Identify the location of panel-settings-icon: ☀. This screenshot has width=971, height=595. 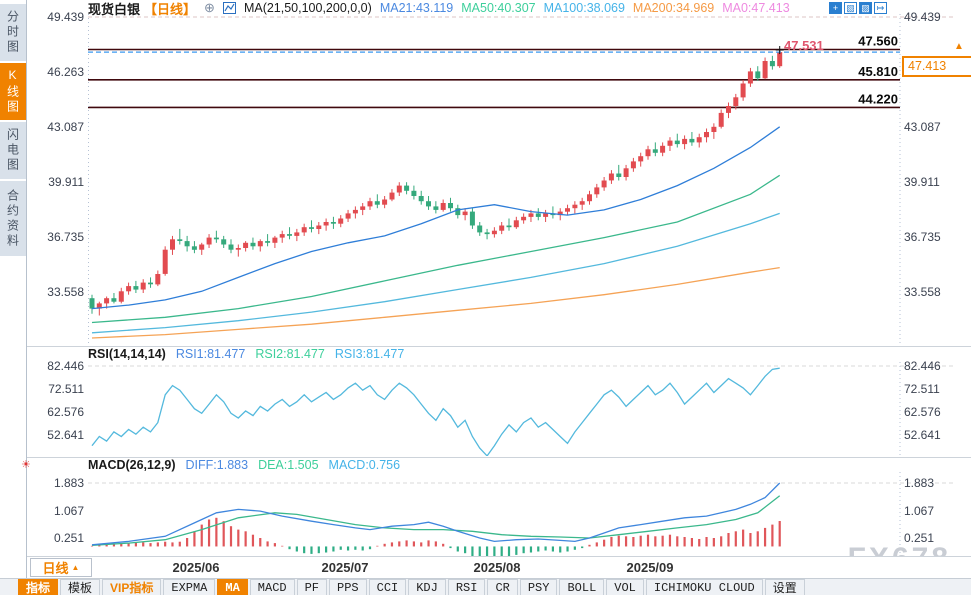
(26, 465).